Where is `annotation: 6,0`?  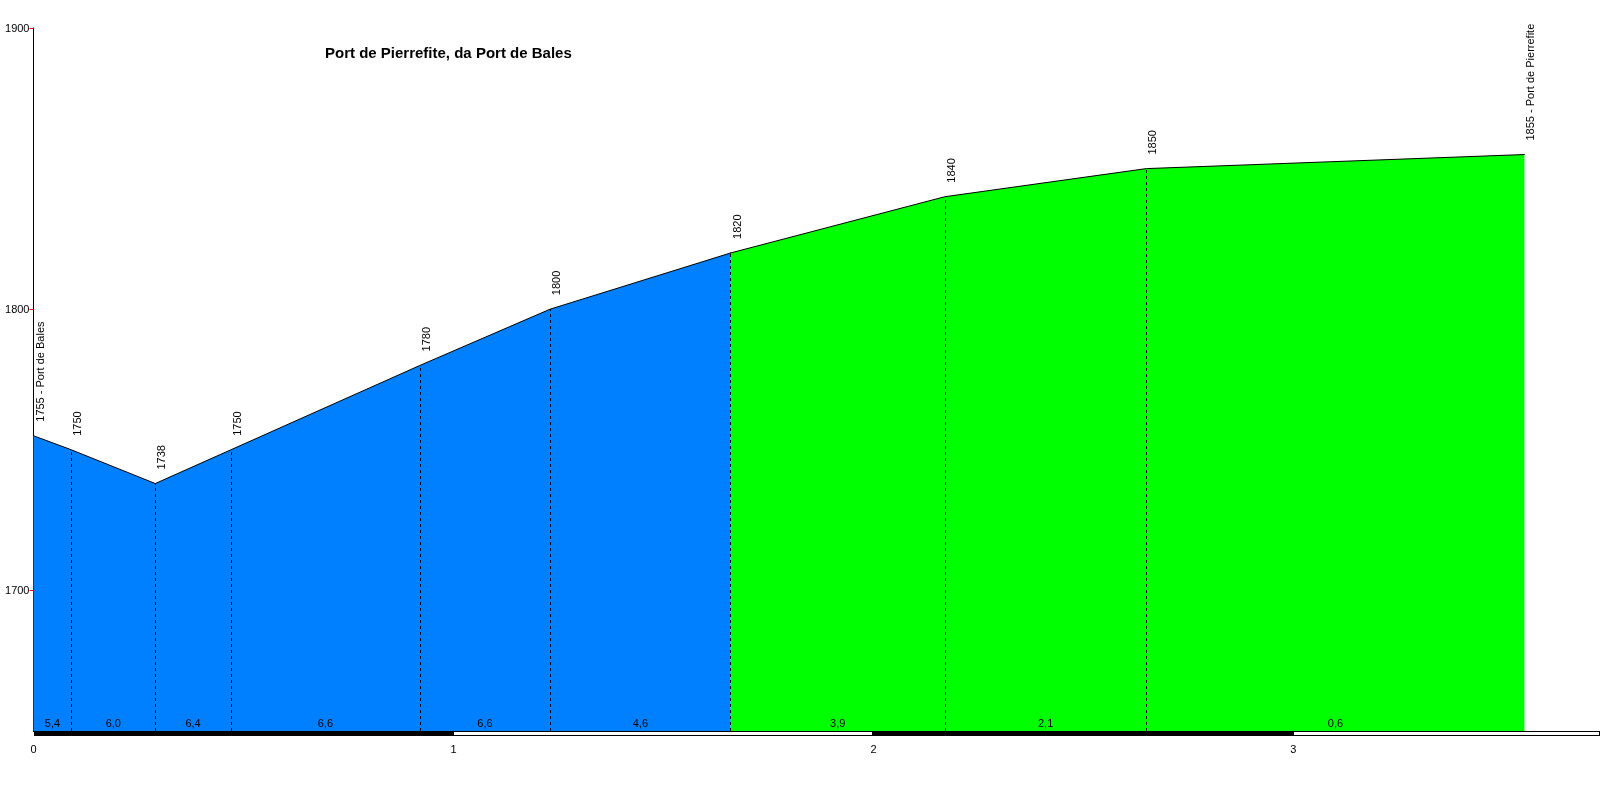 annotation: 6,0 is located at coordinates (113, 723).